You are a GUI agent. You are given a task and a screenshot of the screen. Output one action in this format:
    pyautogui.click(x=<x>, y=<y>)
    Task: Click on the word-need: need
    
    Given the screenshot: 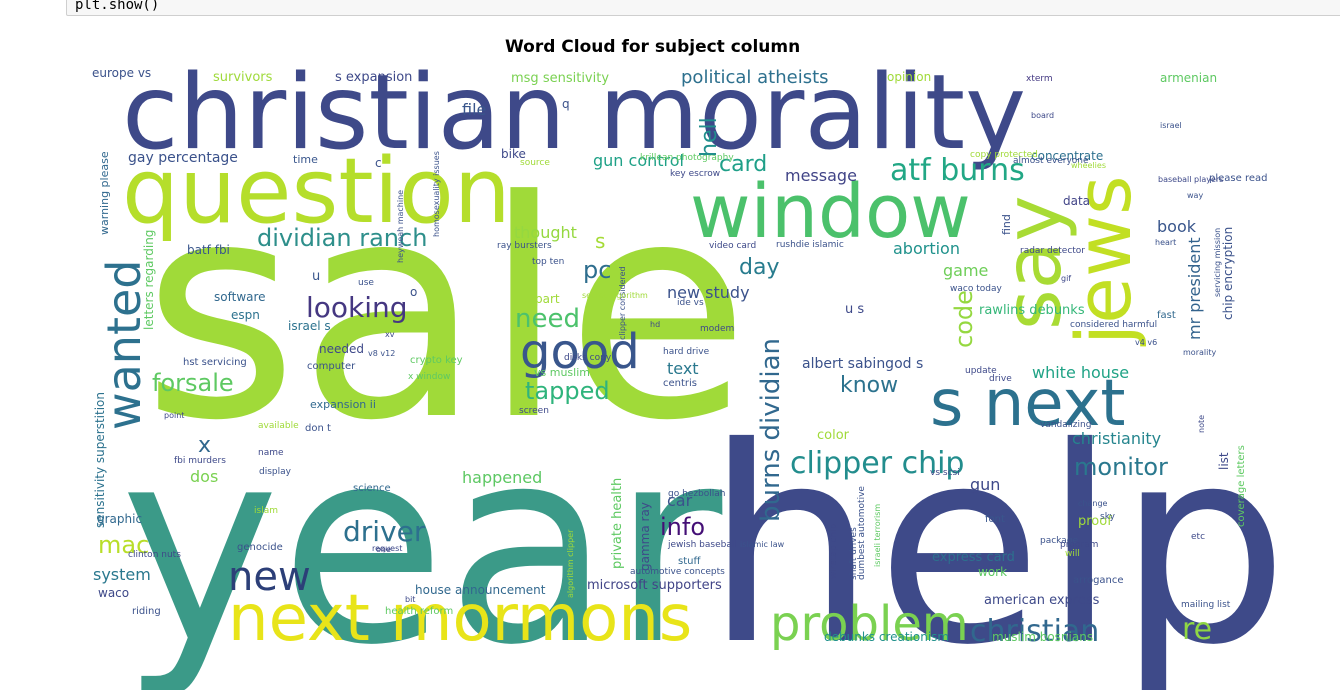 What is the action you would take?
    pyautogui.click(x=547, y=319)
    